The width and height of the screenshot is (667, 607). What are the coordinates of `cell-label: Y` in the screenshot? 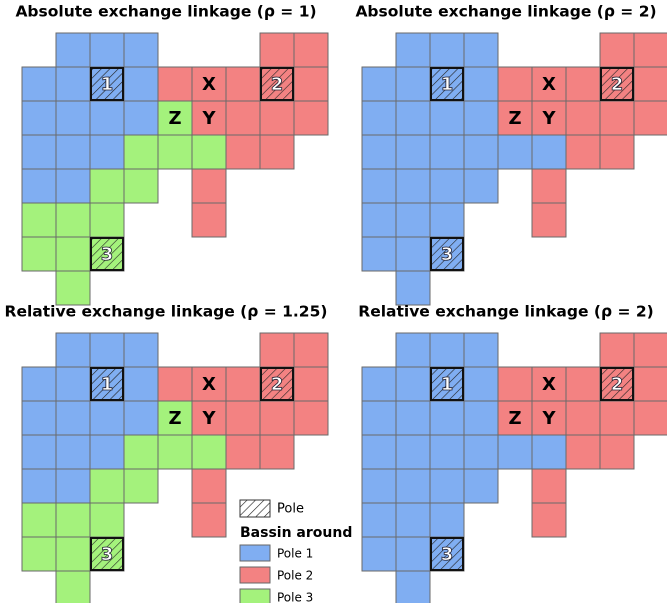 It's located at (548, 118).